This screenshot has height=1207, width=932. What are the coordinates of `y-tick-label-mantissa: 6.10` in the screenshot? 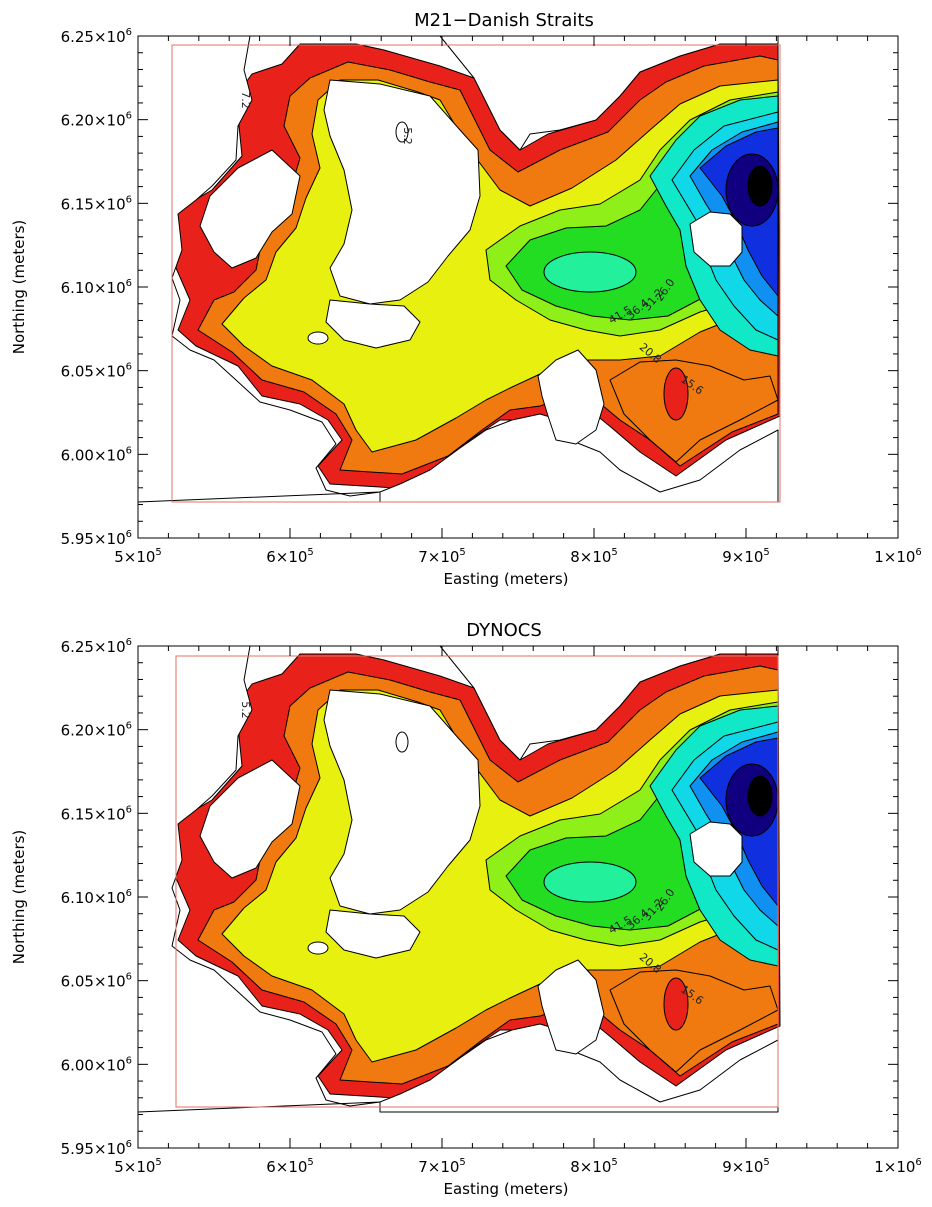 It's located at (77, 288).